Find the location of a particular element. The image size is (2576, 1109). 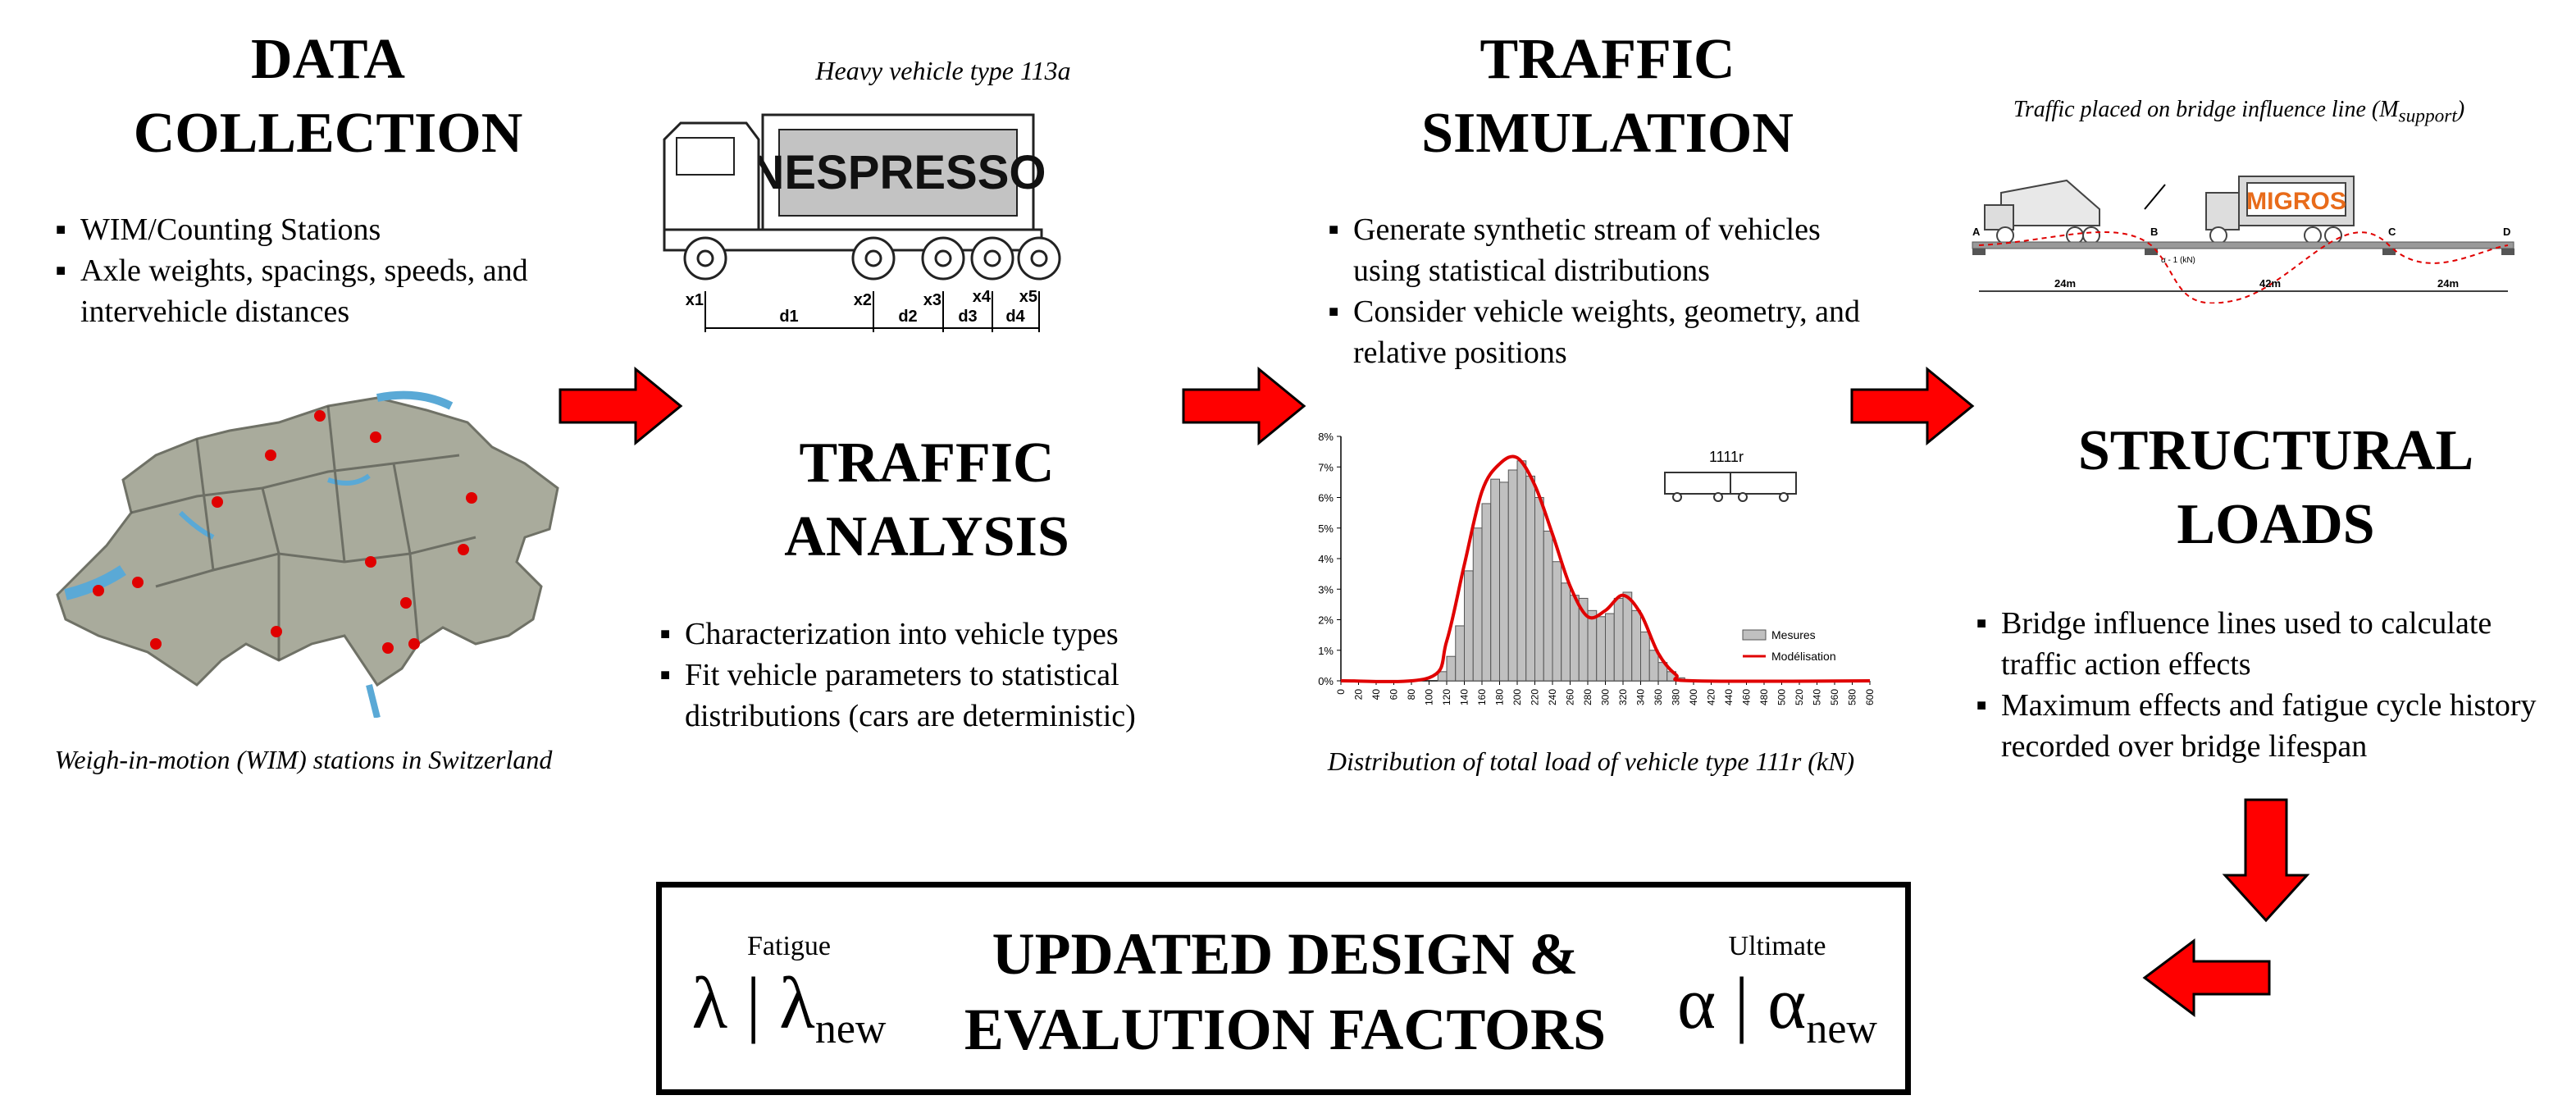

fatigue-label: Fatigue is located at coordinates (789, 946).